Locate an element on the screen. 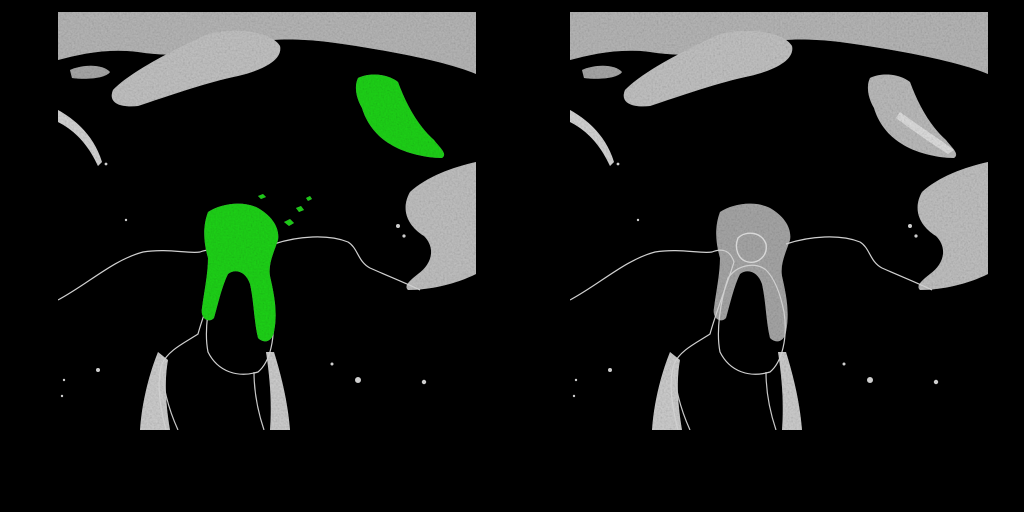 Image resolution: width=1024 pixels, height=512 pixels. segmentation-overlay is located at coordinates (323, 208).